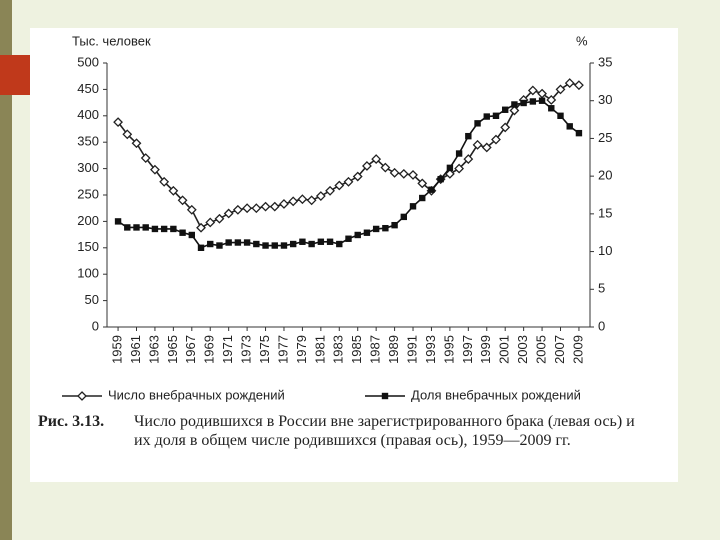 This screenshot has width=720, height=540. I want to click on y-tick-label: 250, so click(88, 193).